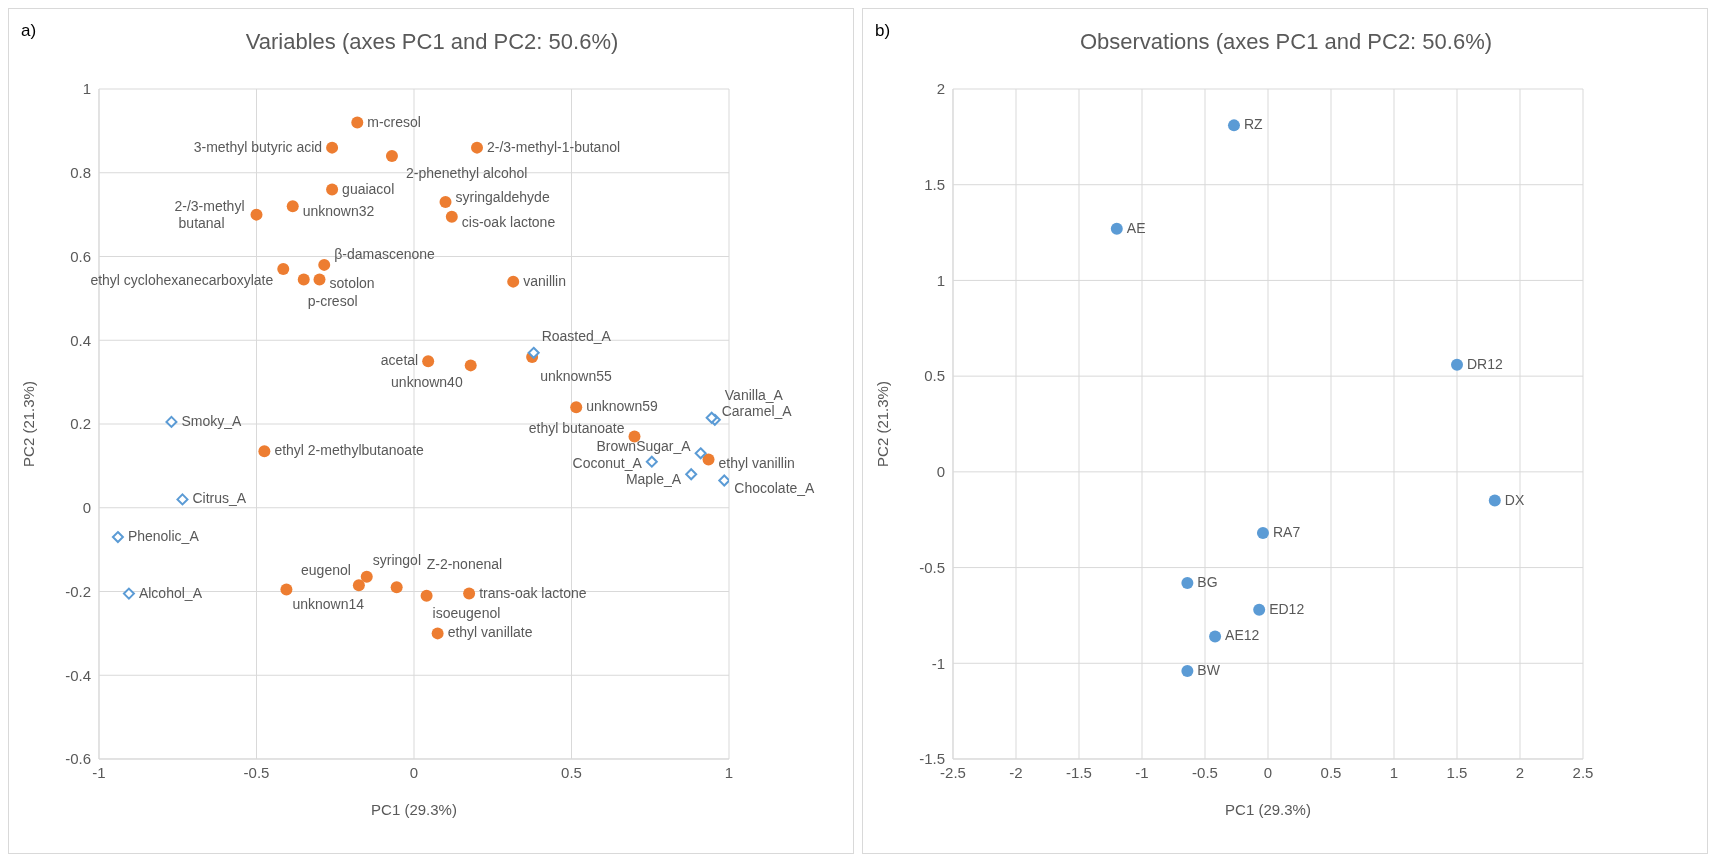  I want to click on x-tick-label: 2.5, so click(1583, 772).